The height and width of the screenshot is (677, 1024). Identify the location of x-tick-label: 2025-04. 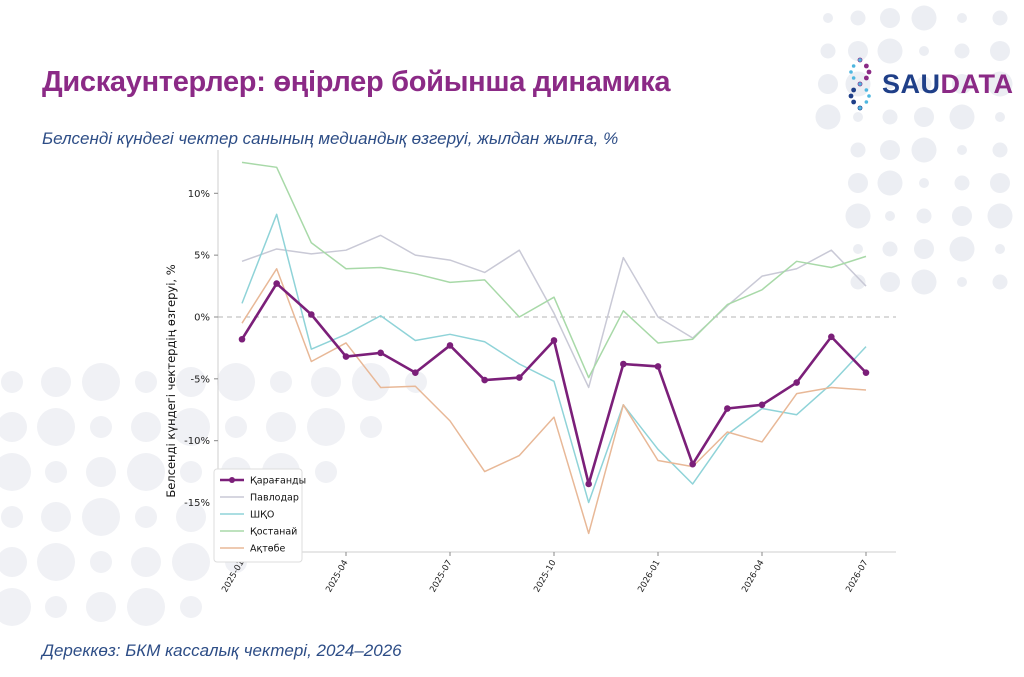
(337, 577).